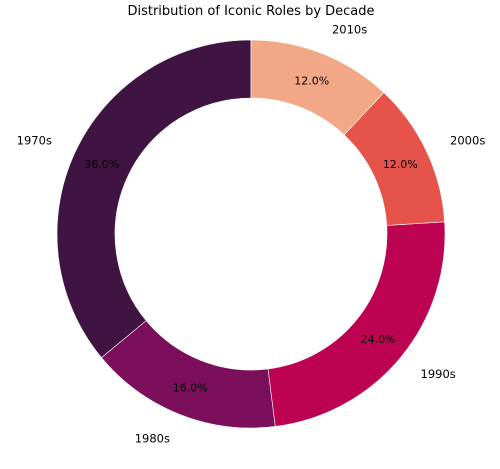 This screenshot has height=469, width=500. Describe the element at coordinates (349, 29) in the screenshot. I see `category-label-2010s: 2010s` at that location.